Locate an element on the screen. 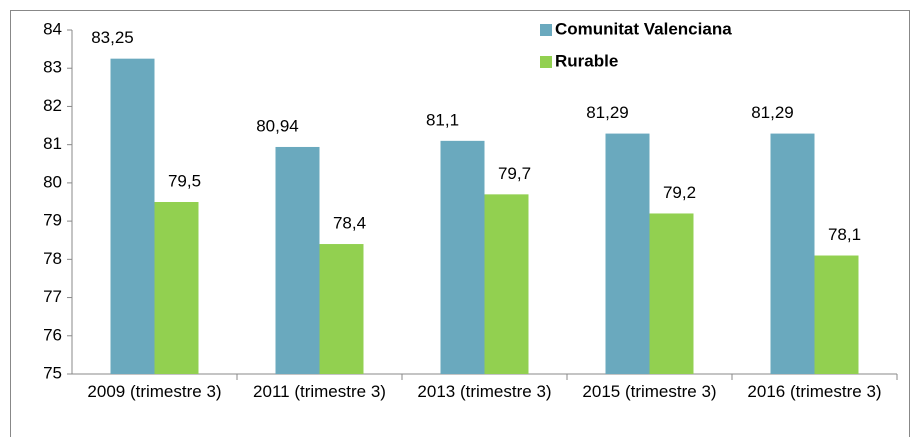  y-tick-label: 79 is located at coordinates (52, 220).